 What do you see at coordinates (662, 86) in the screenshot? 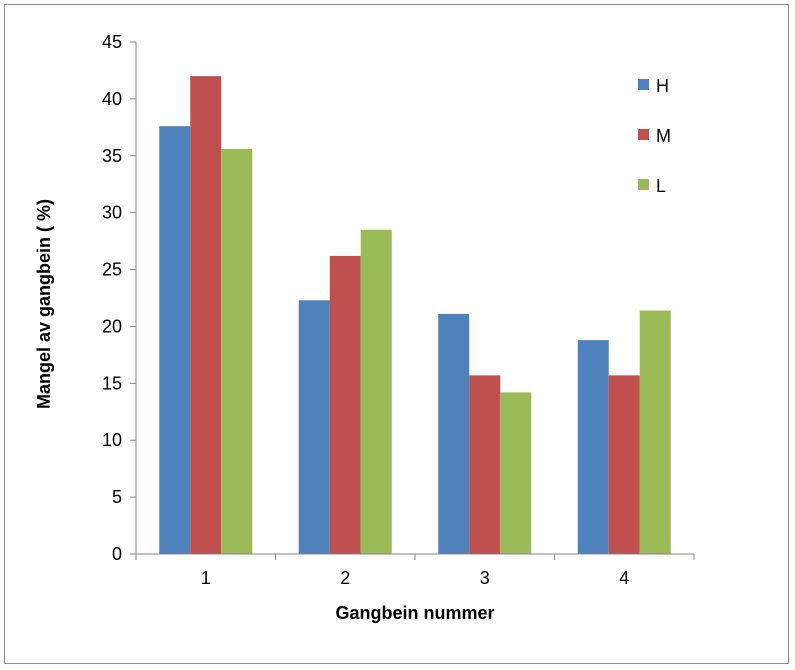
I see `legend-label-H: H` at bounding box center [662, 86].